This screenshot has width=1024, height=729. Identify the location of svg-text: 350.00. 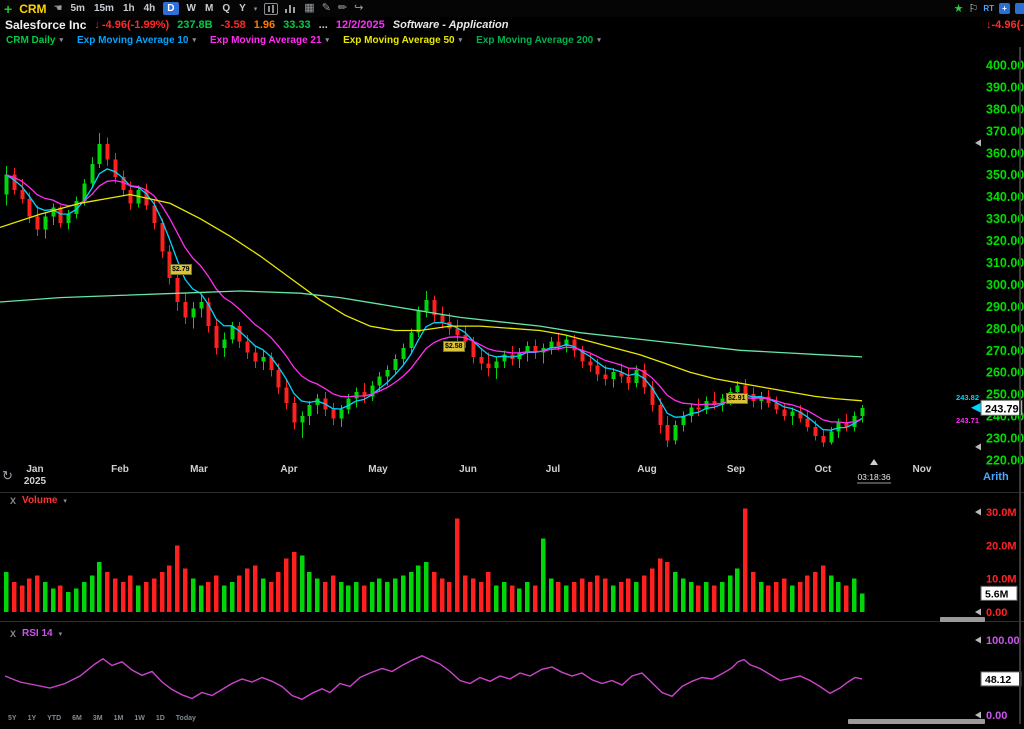
(1005, 175).